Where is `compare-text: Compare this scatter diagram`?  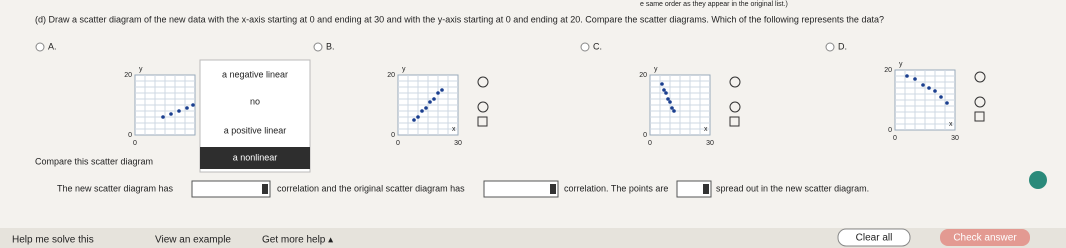 compare-text: Compare this scatter diagram is located at coordinates (94, 161).